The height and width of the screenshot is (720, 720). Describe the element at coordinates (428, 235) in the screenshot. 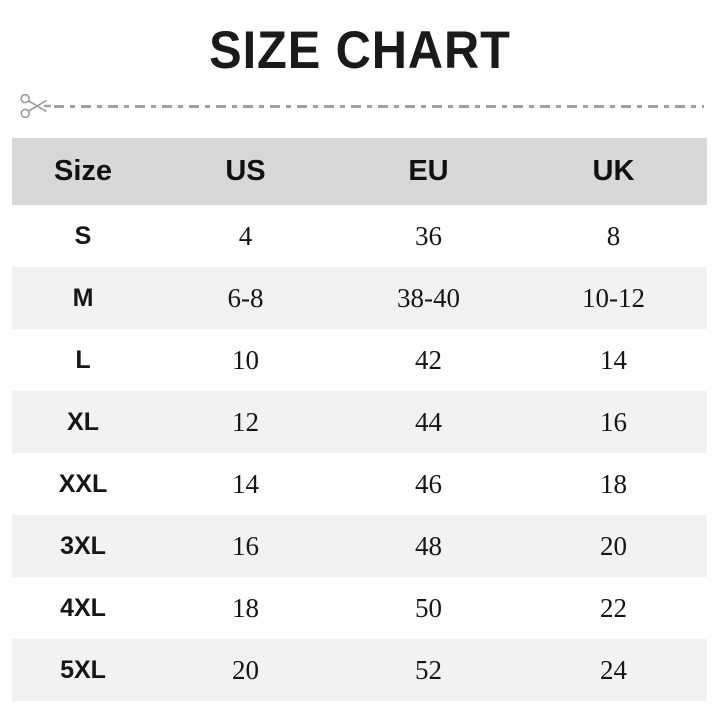

I see `cell-eu: 36` at that location.